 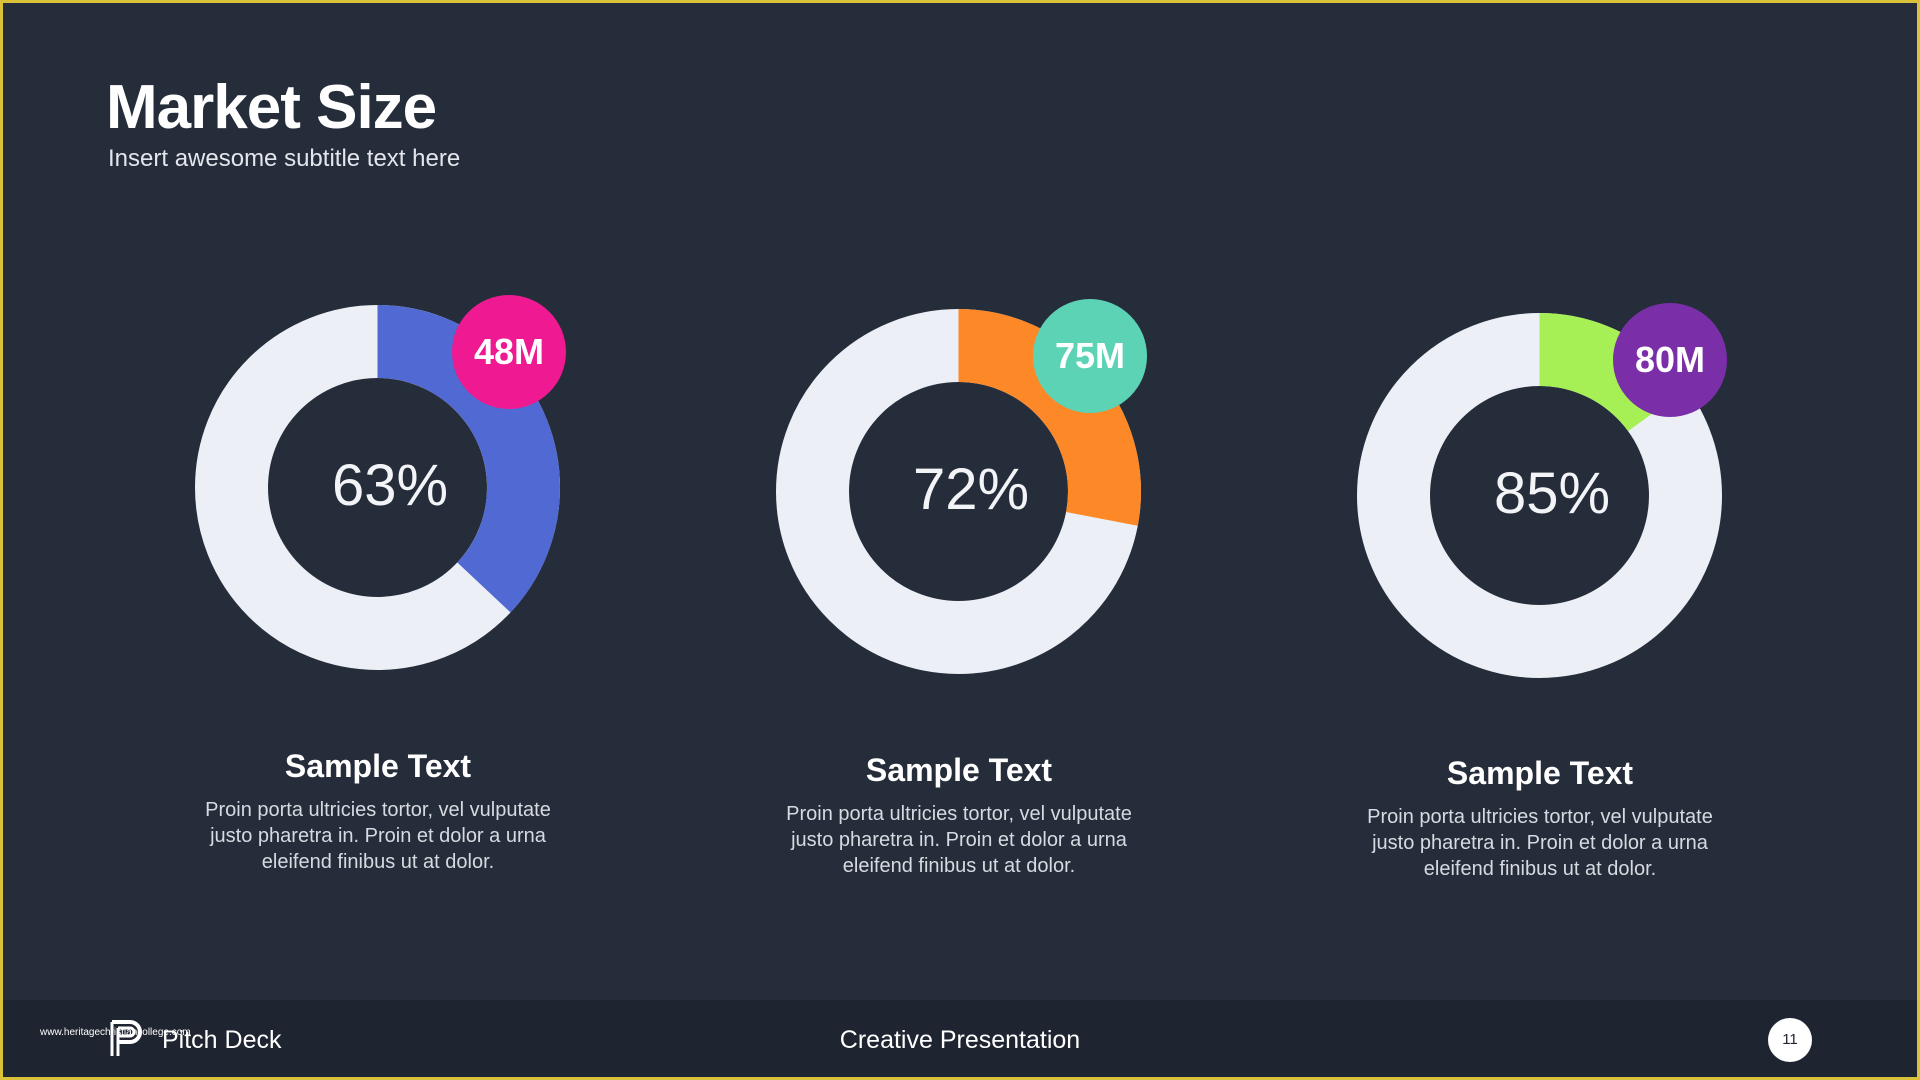 I want to click on footer-url: www.heritagechristiancollege.com, so click(x=115, y=1032).